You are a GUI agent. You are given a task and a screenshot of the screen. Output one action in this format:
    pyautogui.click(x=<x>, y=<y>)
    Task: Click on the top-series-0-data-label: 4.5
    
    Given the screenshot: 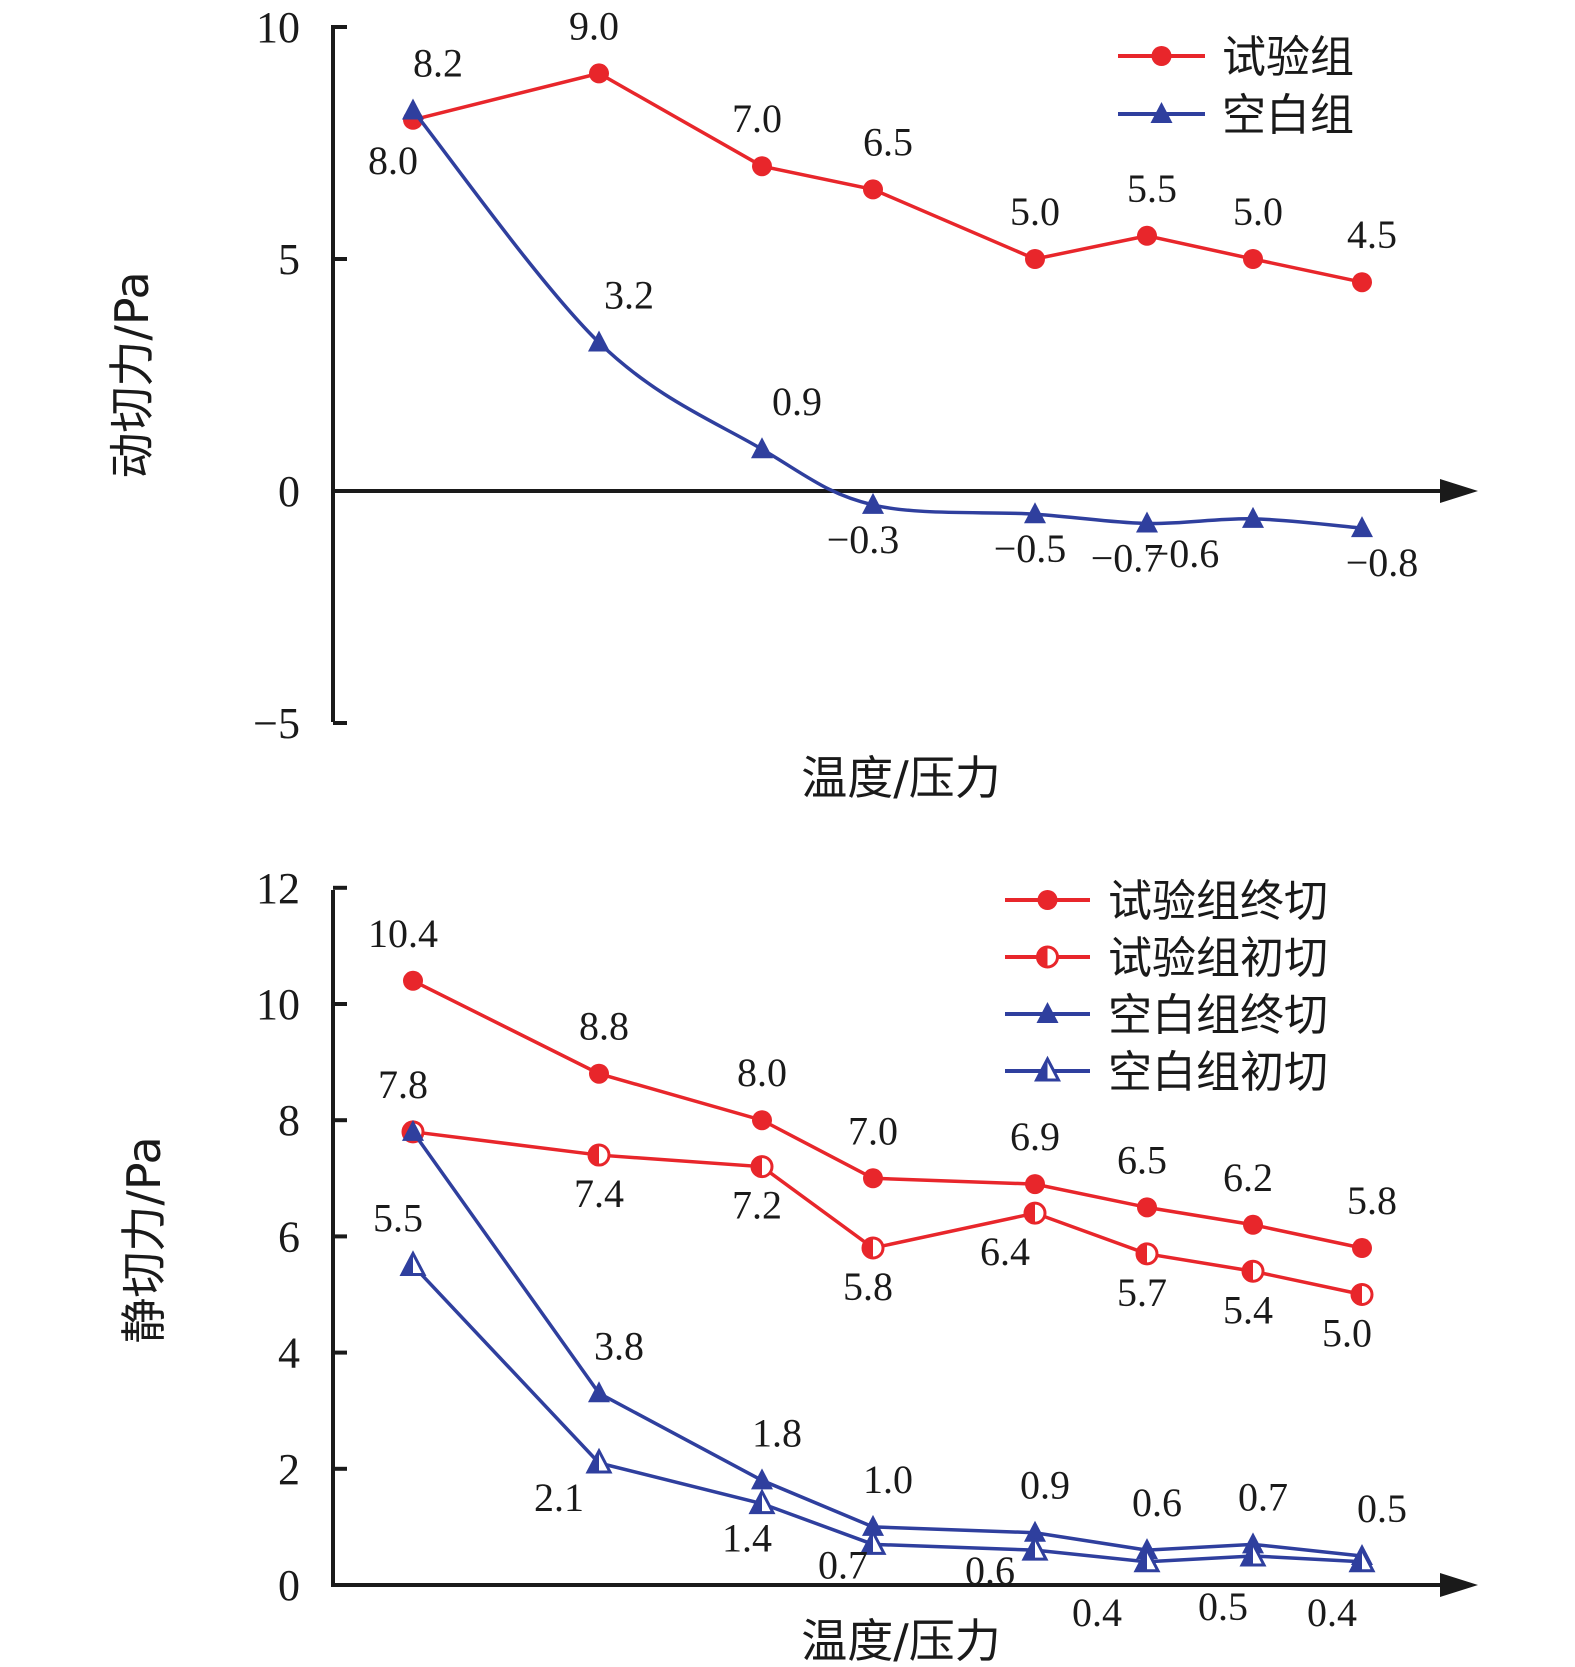 What is the action you would take?
    pyautogui.click(x=1372, y=234)
    